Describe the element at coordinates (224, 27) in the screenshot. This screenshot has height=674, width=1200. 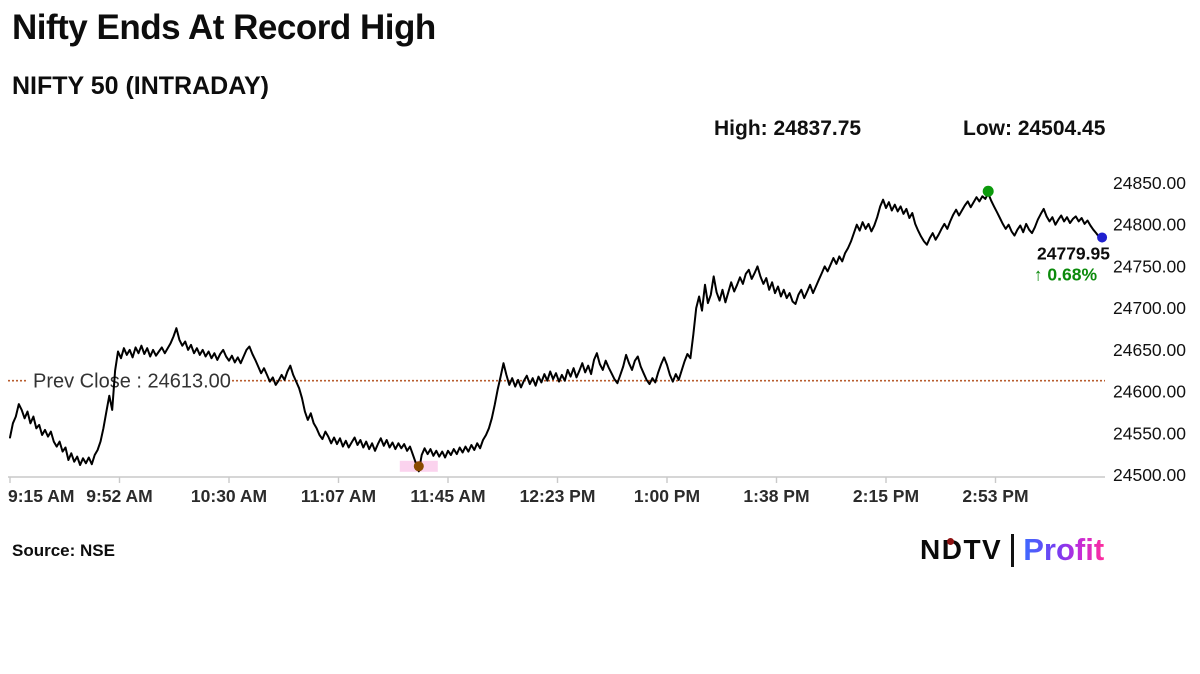
I see `page-title: Nifty Ends At Record High` at that location.